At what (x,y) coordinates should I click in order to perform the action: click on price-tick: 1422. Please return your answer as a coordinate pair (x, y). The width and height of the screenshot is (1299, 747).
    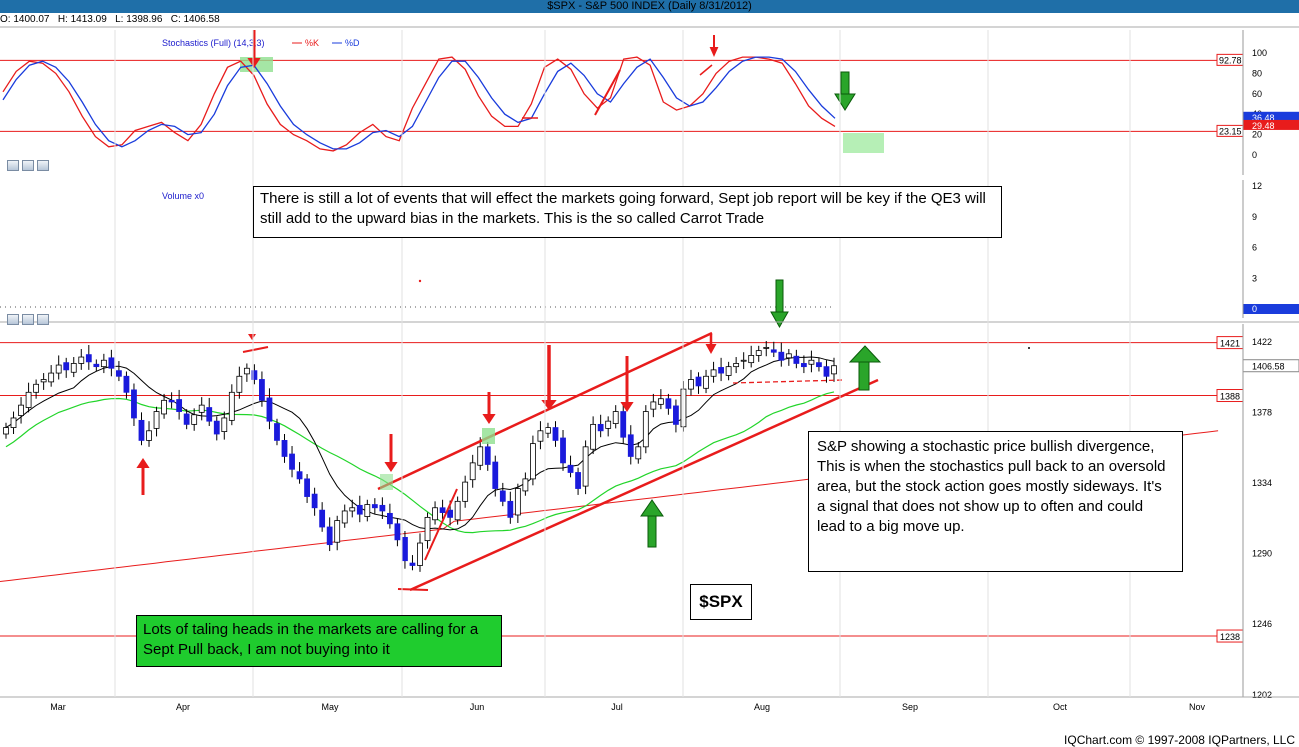
    Looking at the image, I should click on (1262, 342).